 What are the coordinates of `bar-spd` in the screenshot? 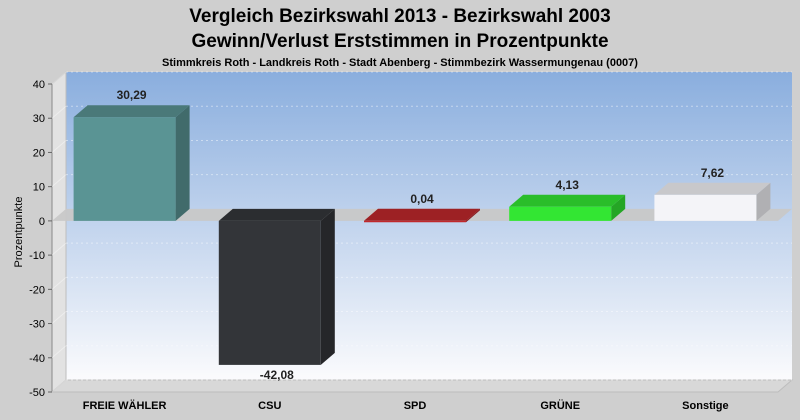 It's located at (422, 215).